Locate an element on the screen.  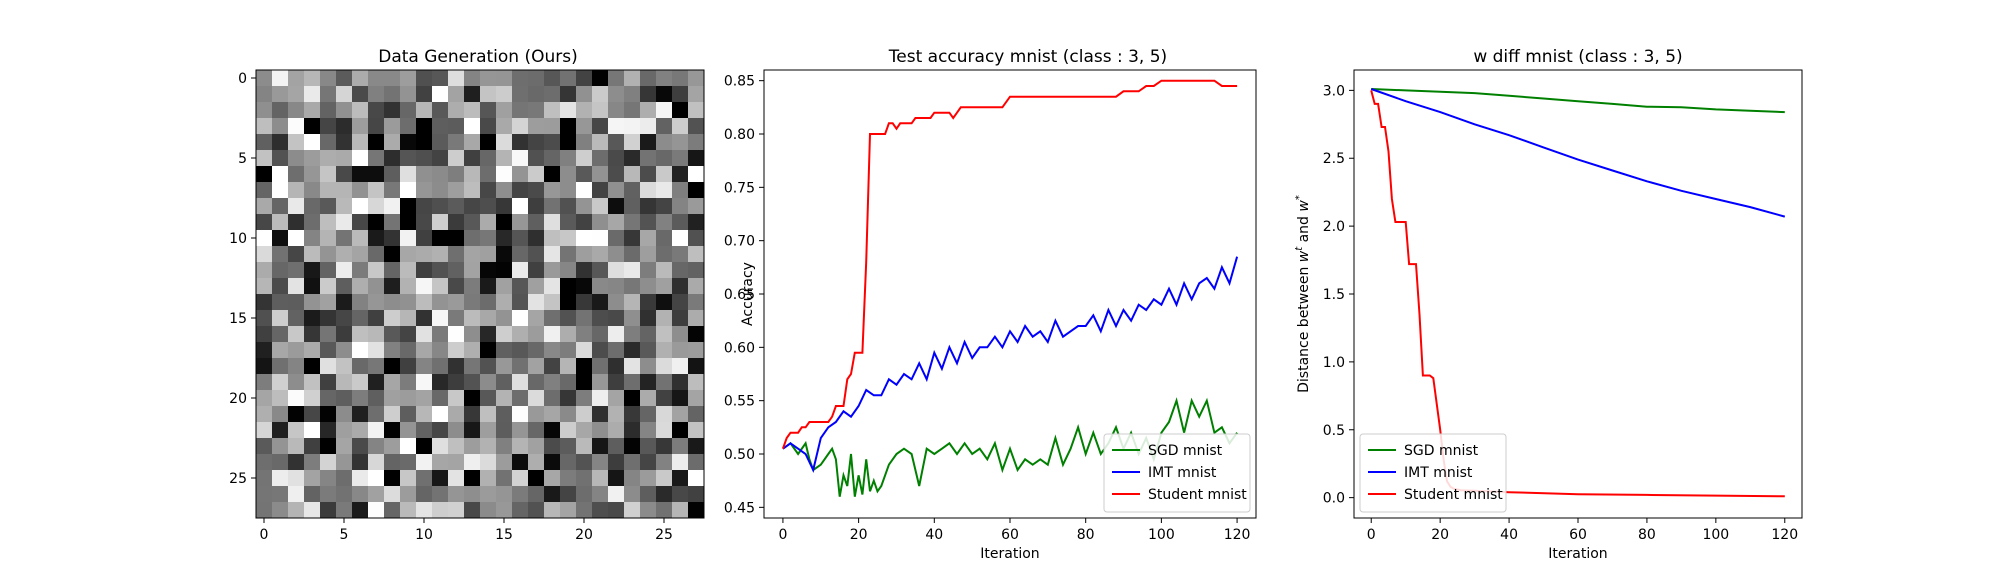
y-tick-label: 5 is located at coordinates (242, 159).